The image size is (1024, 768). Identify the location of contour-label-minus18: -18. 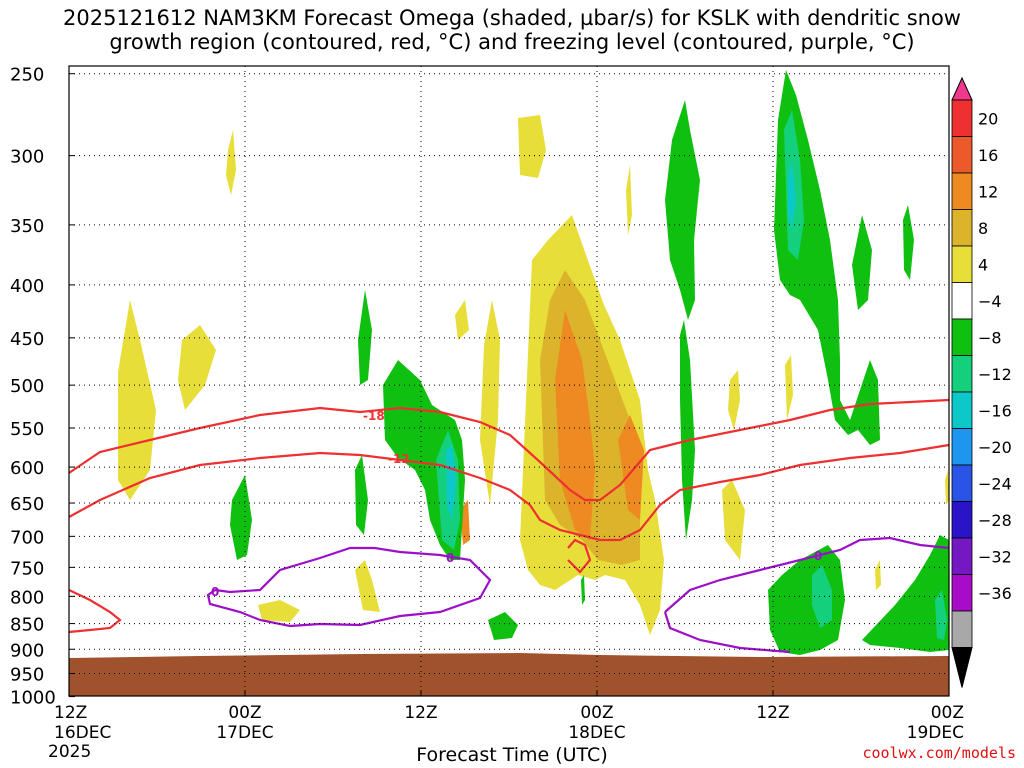
(374, 416).